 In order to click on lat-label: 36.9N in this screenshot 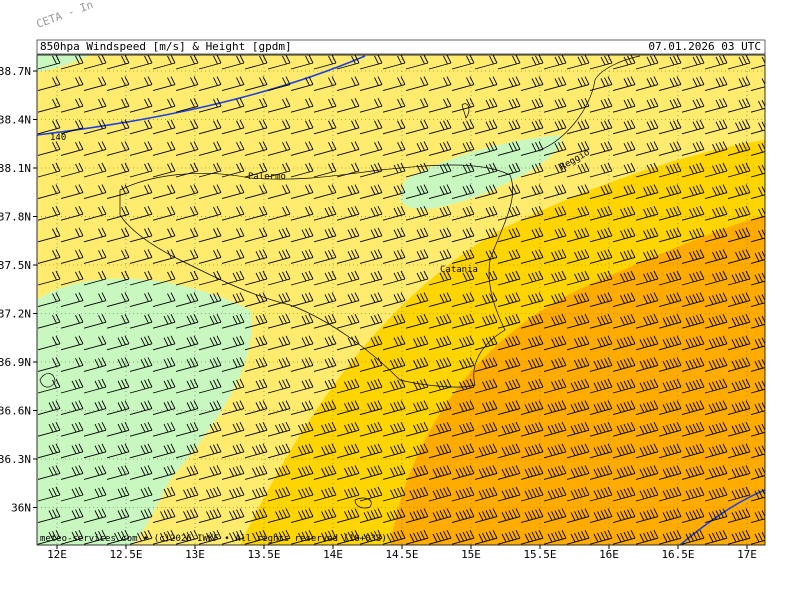, I will do `click(15, 362)`.